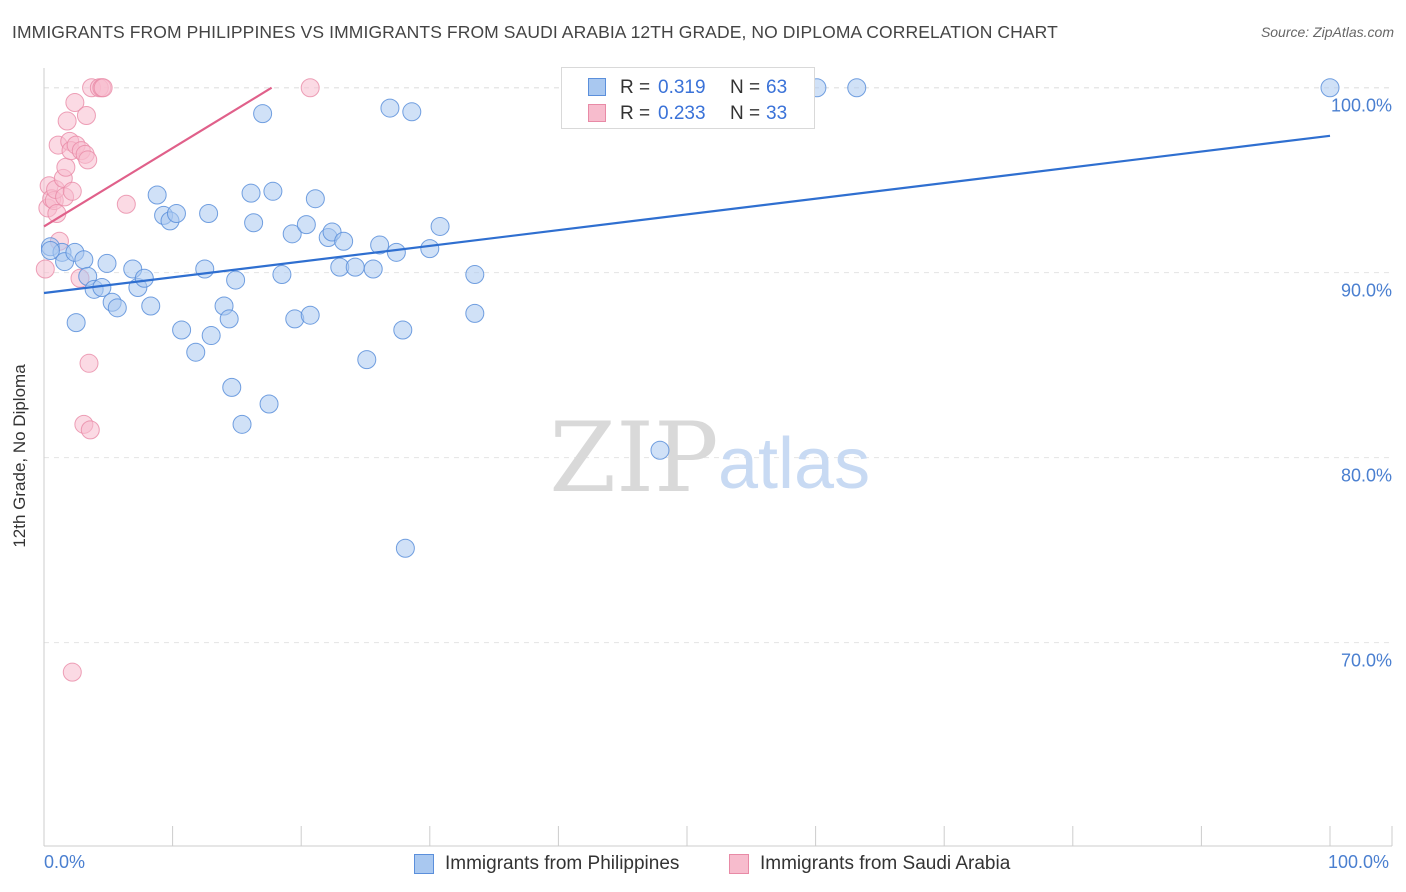  Describe the element at coordinates (885, 863) in the screenshot. I see `bottom-legend-label: Immigrants from Saudi Arabia` at that location.